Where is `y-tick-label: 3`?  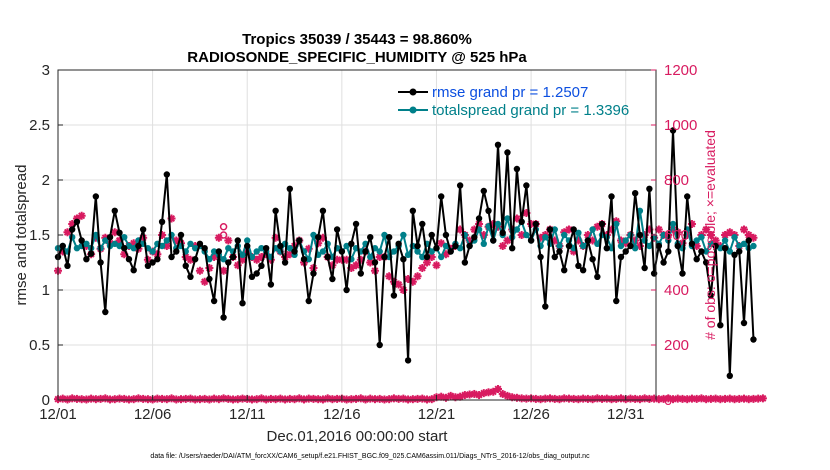 y-tick-label: 3 is located at coordinates (46, 70).